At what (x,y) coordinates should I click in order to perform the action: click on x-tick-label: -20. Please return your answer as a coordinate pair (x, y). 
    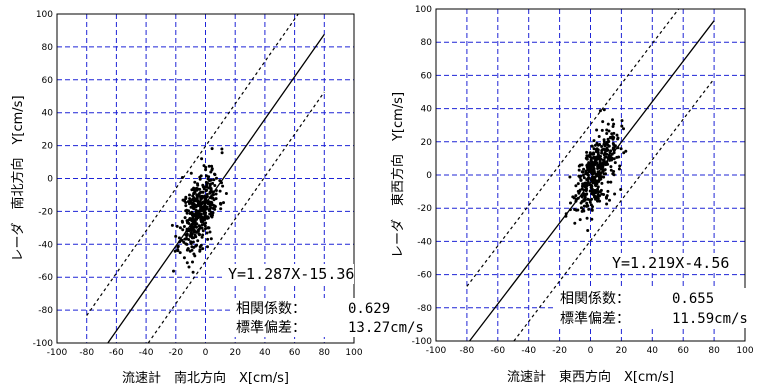
    Looking at the image, I should click on (559, 351).